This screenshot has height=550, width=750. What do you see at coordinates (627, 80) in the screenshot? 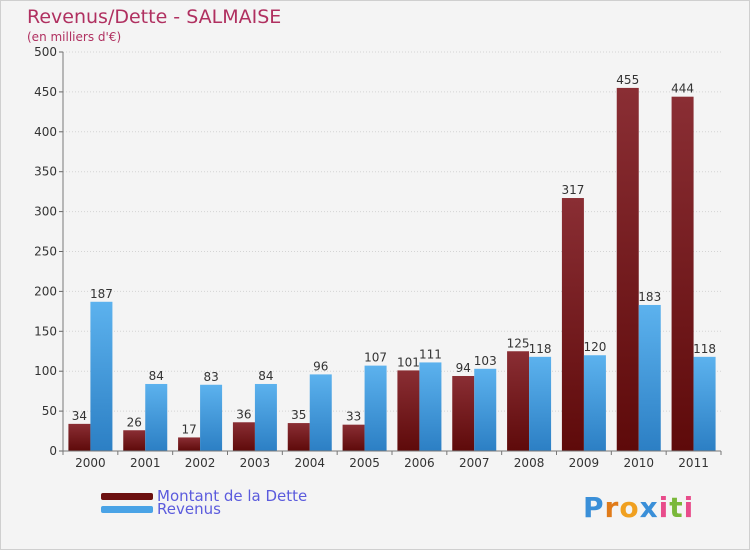
I see `data-label: 455` at bounding box center [627, 80].